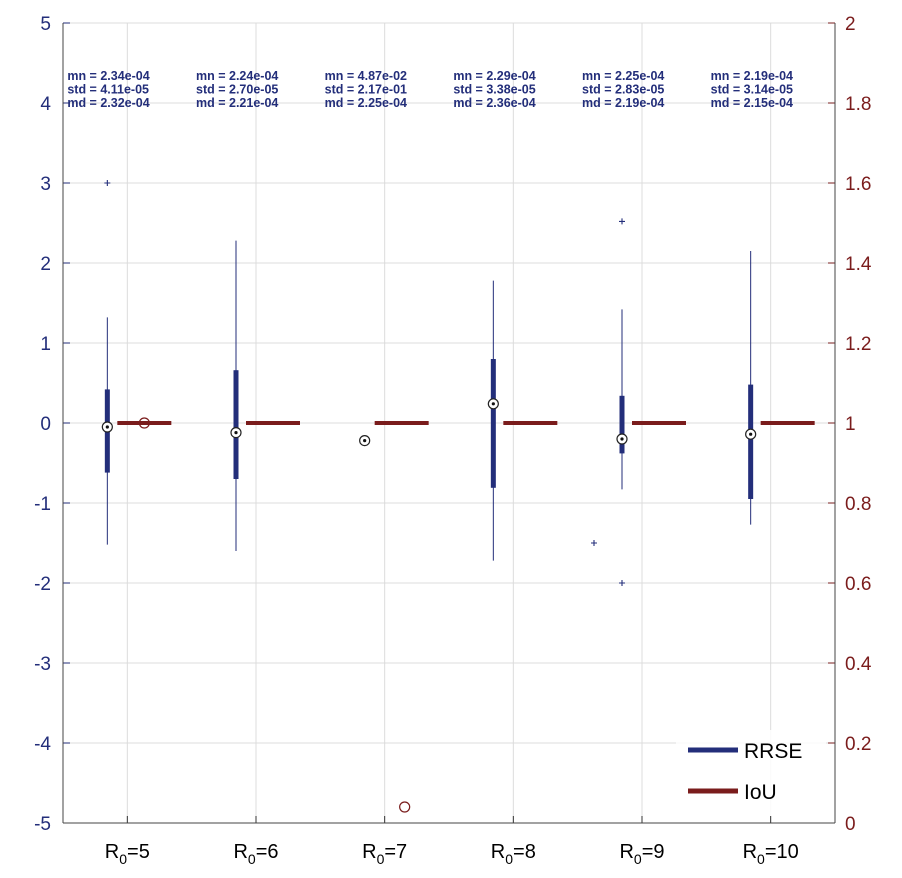 The image size is (902, 878). I want to click on left-tick-label: 4, so click(45, 104).